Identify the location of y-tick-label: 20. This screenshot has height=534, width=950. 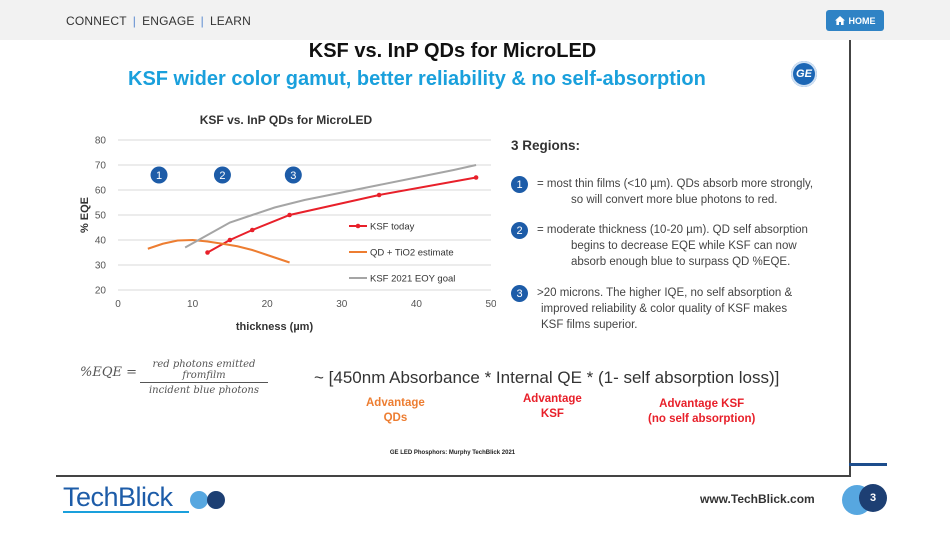
(101, 291).